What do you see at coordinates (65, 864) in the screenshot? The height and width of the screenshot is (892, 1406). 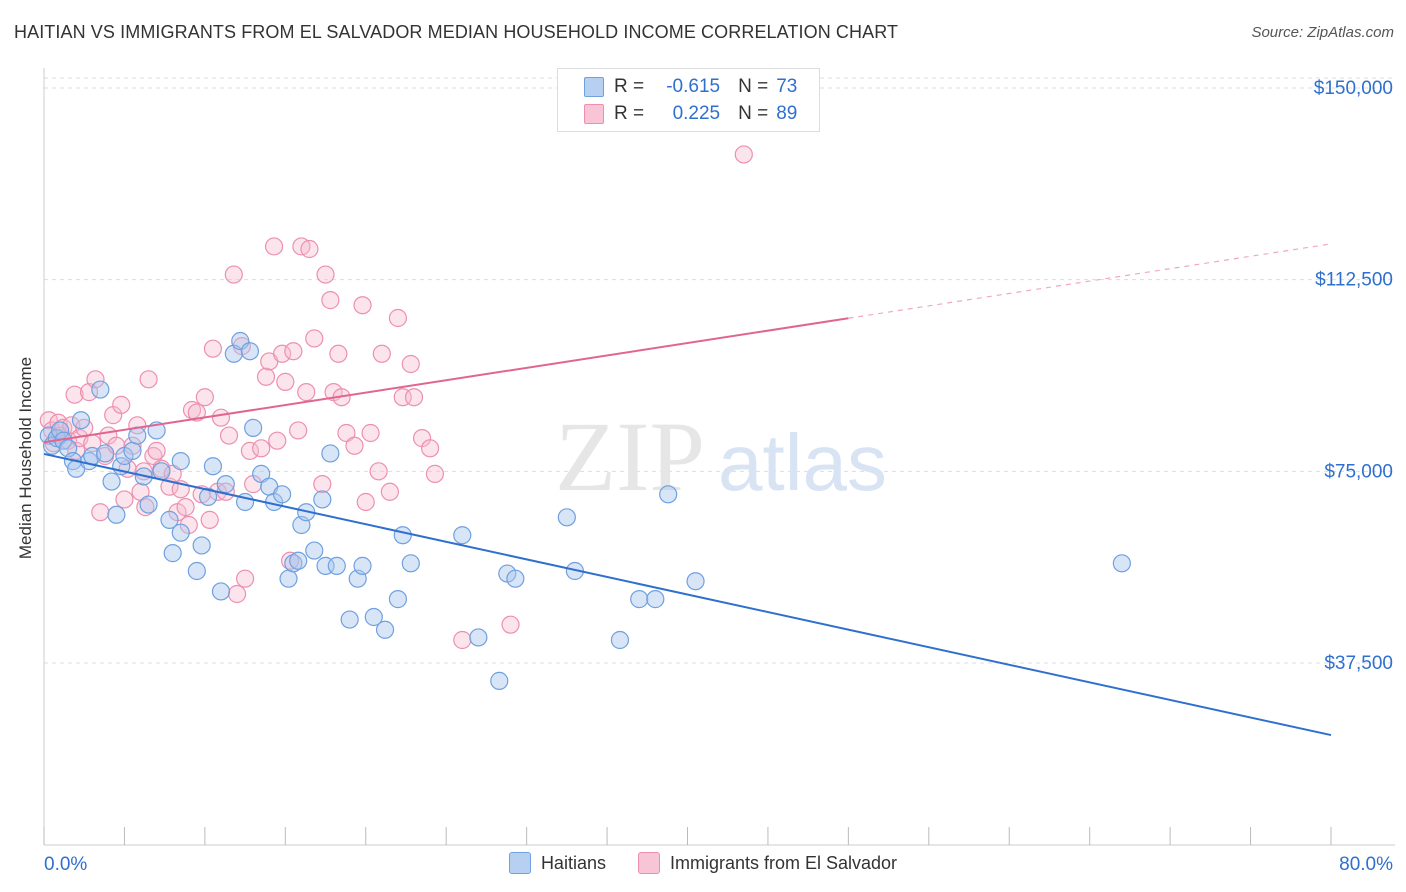 I see `x-tick-label: 0.0%` at bounding box center [65, 864].